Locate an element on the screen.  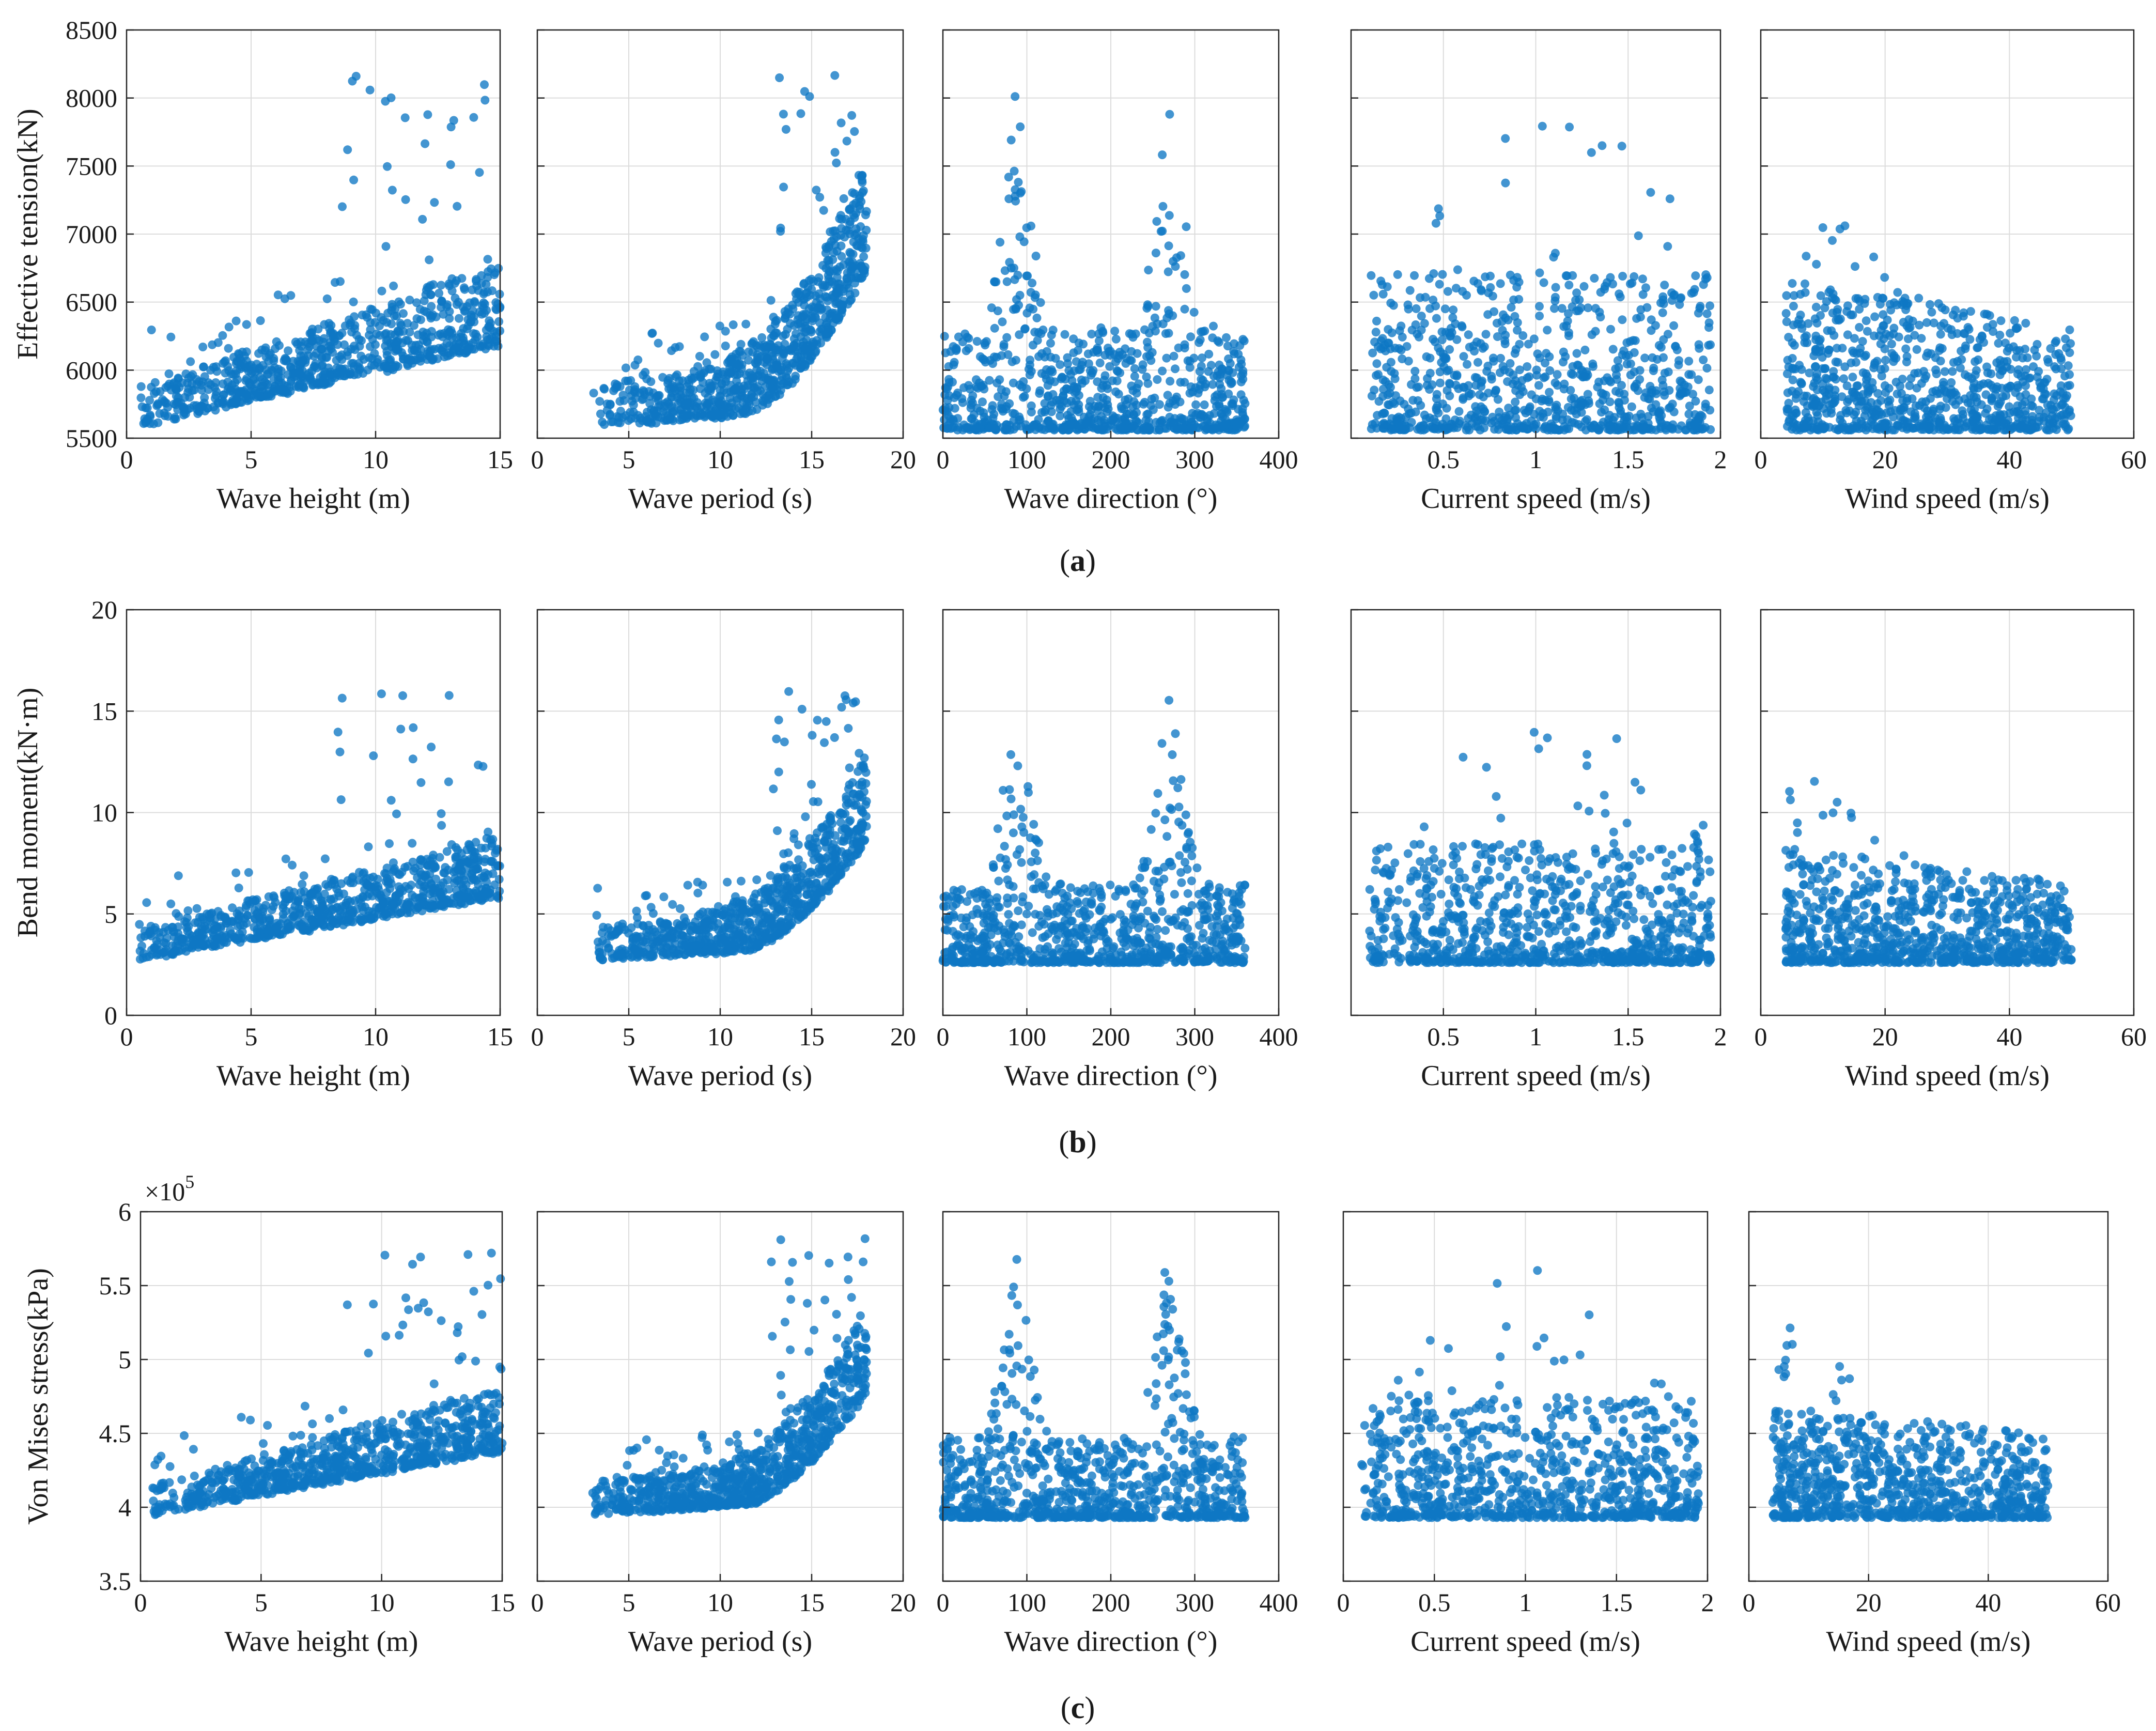
scatter-series is located at coordinates (1928, 328).